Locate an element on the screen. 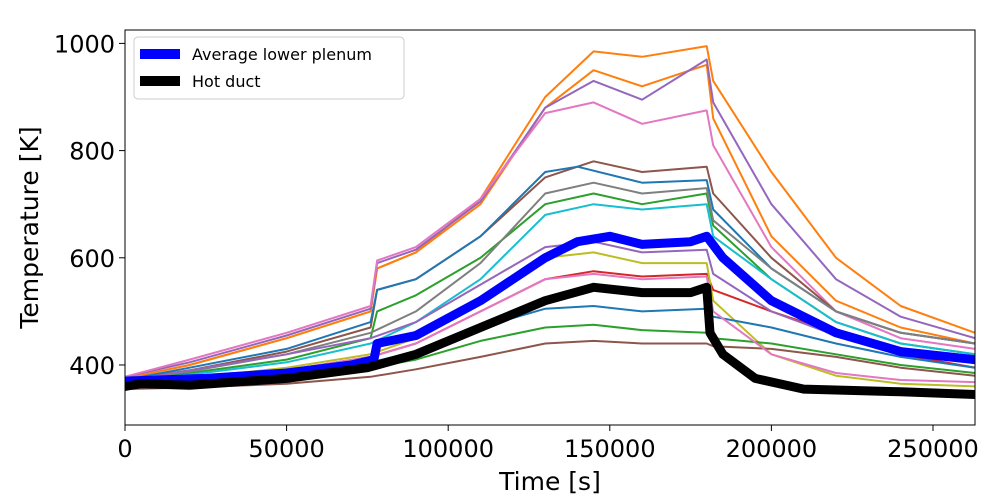  x-tick-label: 100000 is located at coordinates (448, 449).